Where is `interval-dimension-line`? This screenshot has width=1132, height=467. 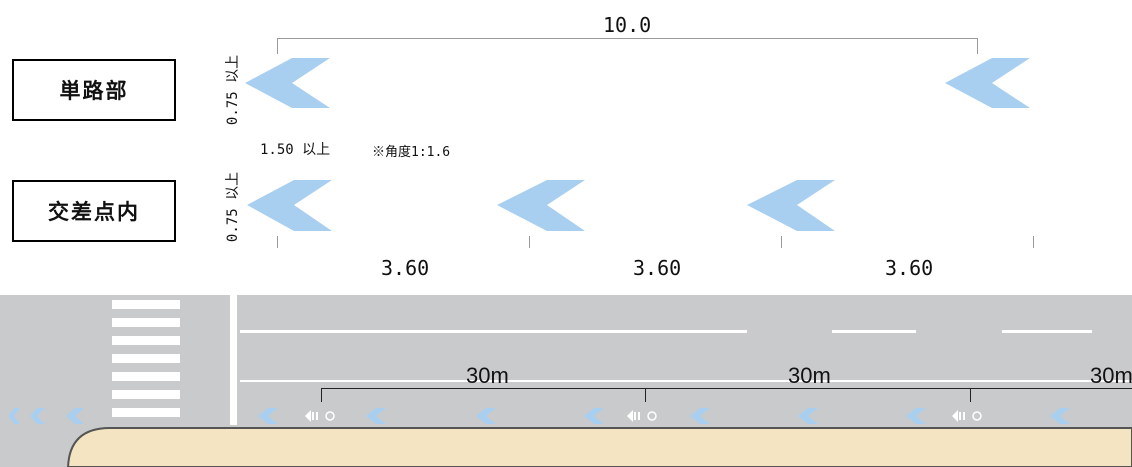 interval-dimension-line is located at coordinates (726, 388).